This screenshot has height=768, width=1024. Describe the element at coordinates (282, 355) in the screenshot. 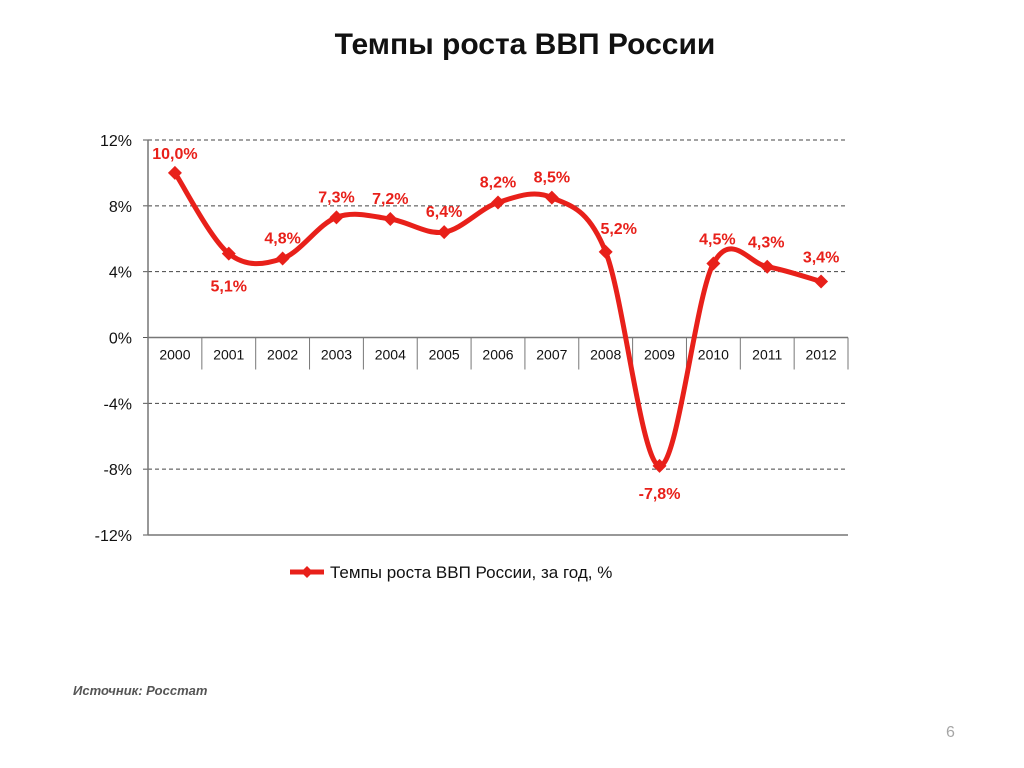

I see `x-tick-label: 2002` at that location.